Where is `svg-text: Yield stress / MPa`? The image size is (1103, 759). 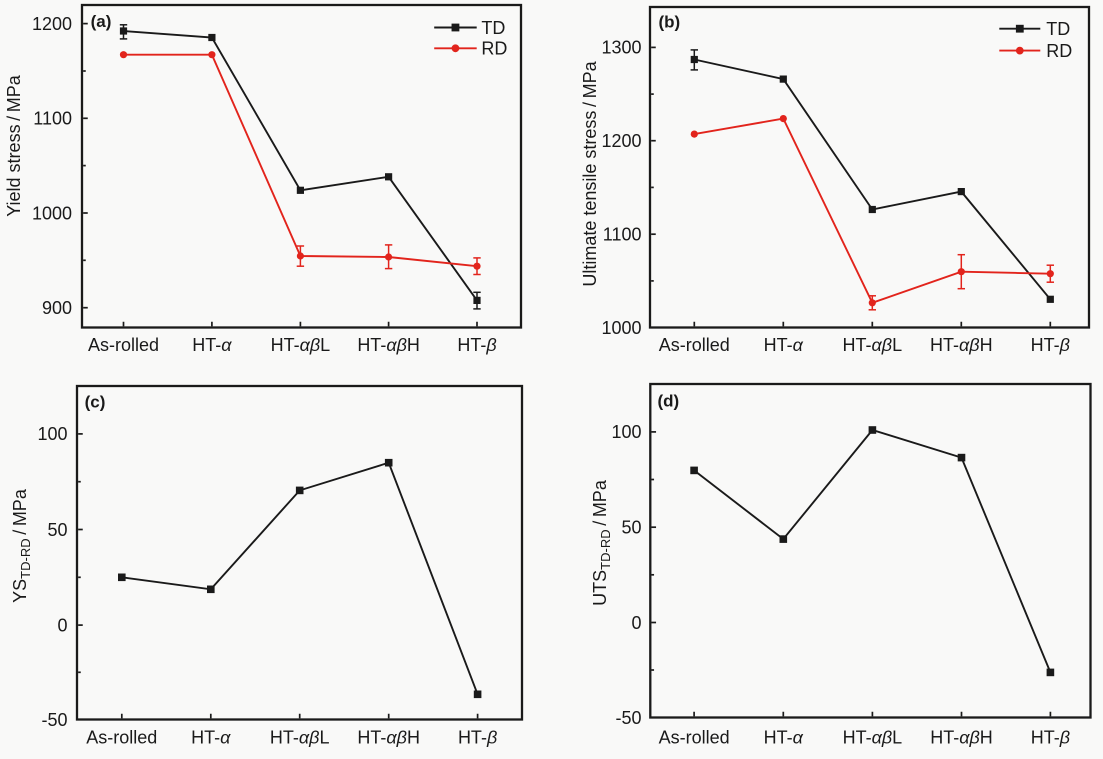 svg-text: Yield stress / MPa is located at coordinates (14, 145).